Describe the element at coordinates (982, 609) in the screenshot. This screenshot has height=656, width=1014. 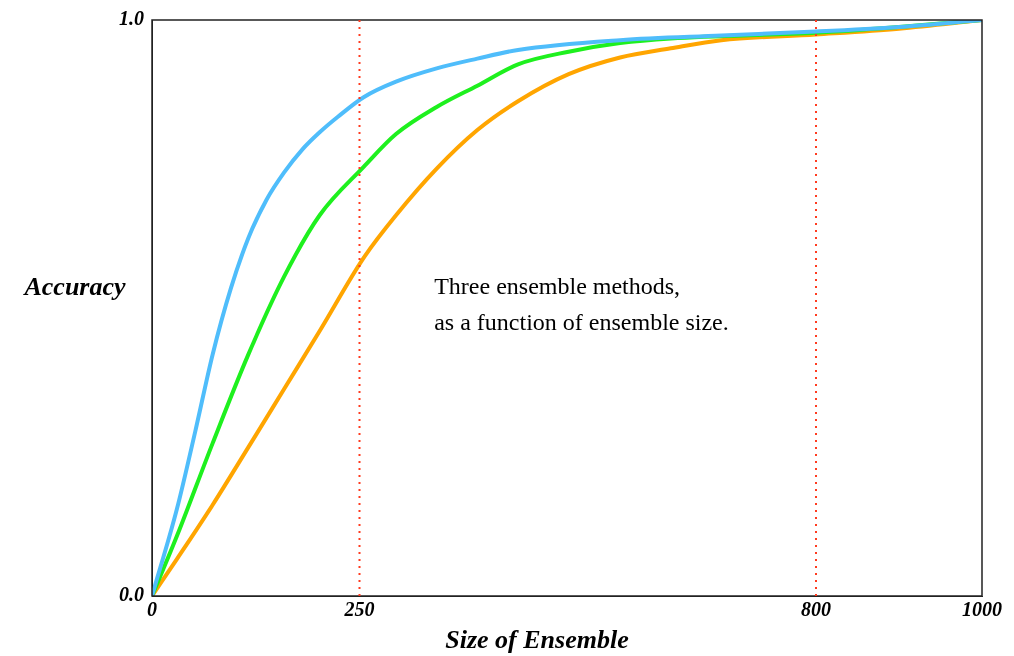
I see `x-tick-label: 1000` at that location.